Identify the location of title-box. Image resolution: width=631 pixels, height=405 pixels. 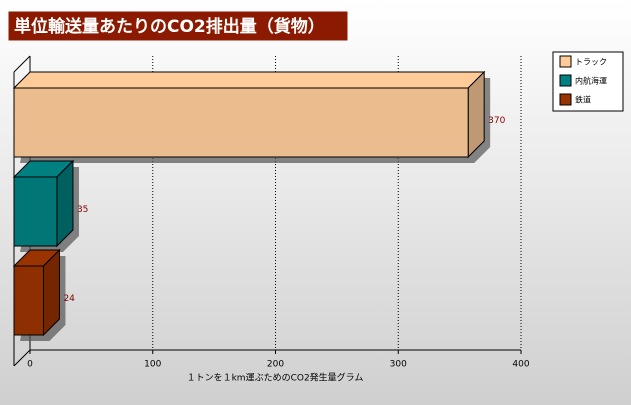
(178, 26).